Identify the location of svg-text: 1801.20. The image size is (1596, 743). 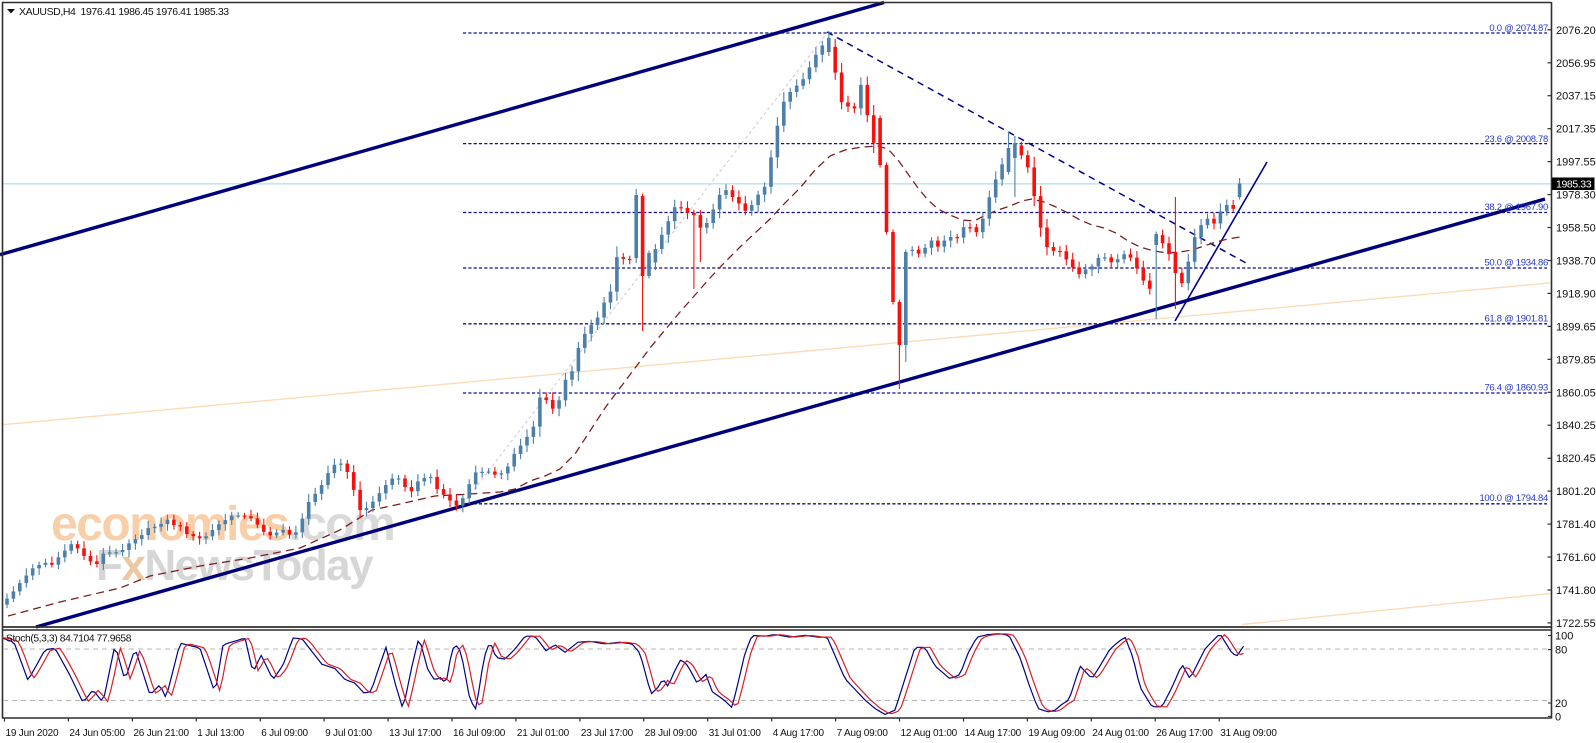
(1576, 492).